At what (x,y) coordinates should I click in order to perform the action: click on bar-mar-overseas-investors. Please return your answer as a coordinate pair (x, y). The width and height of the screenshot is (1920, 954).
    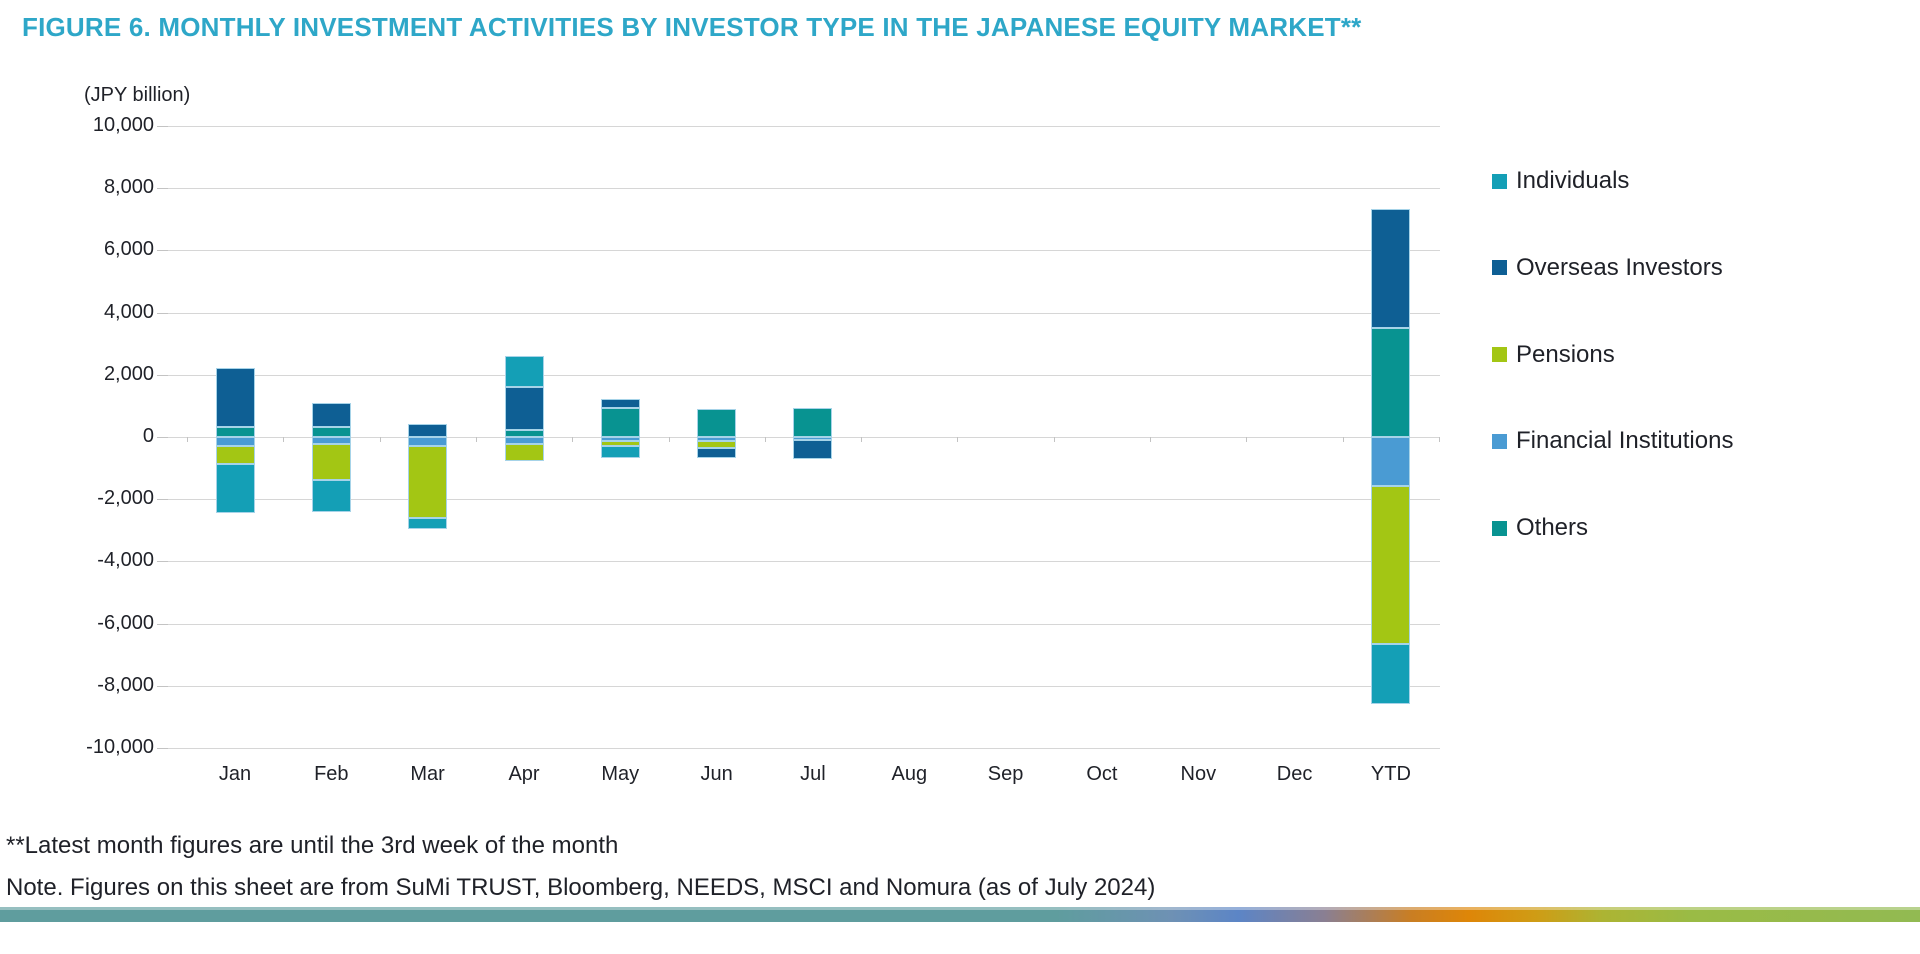
    Looking at the image, I should click on (428, 430).